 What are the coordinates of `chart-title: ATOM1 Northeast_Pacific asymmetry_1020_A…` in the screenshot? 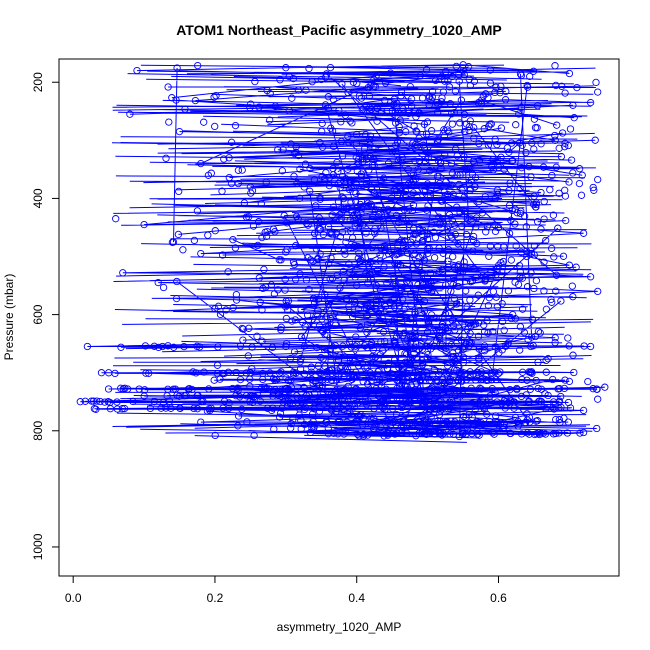 It's located at (339, 30).